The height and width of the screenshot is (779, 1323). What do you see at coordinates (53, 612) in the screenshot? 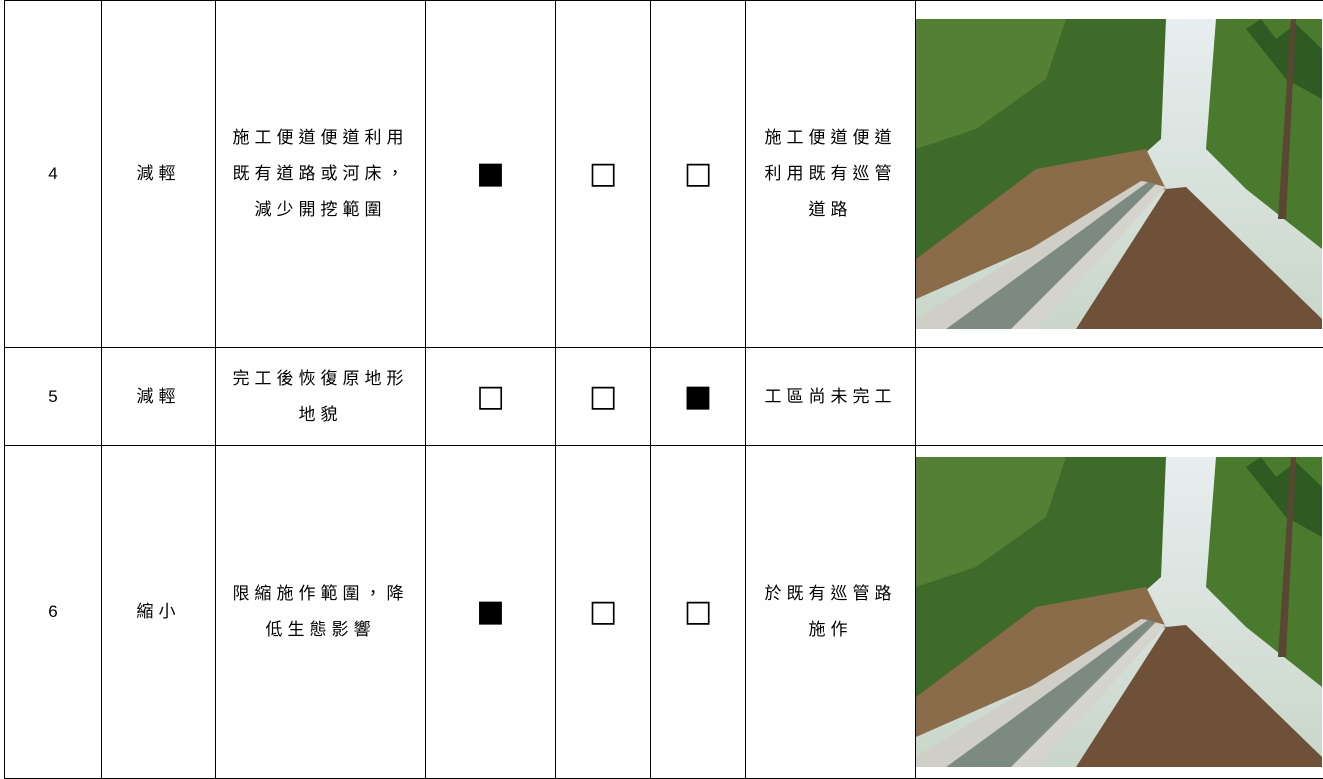
I see `item-no: 6` at bounding box center [53, 612].